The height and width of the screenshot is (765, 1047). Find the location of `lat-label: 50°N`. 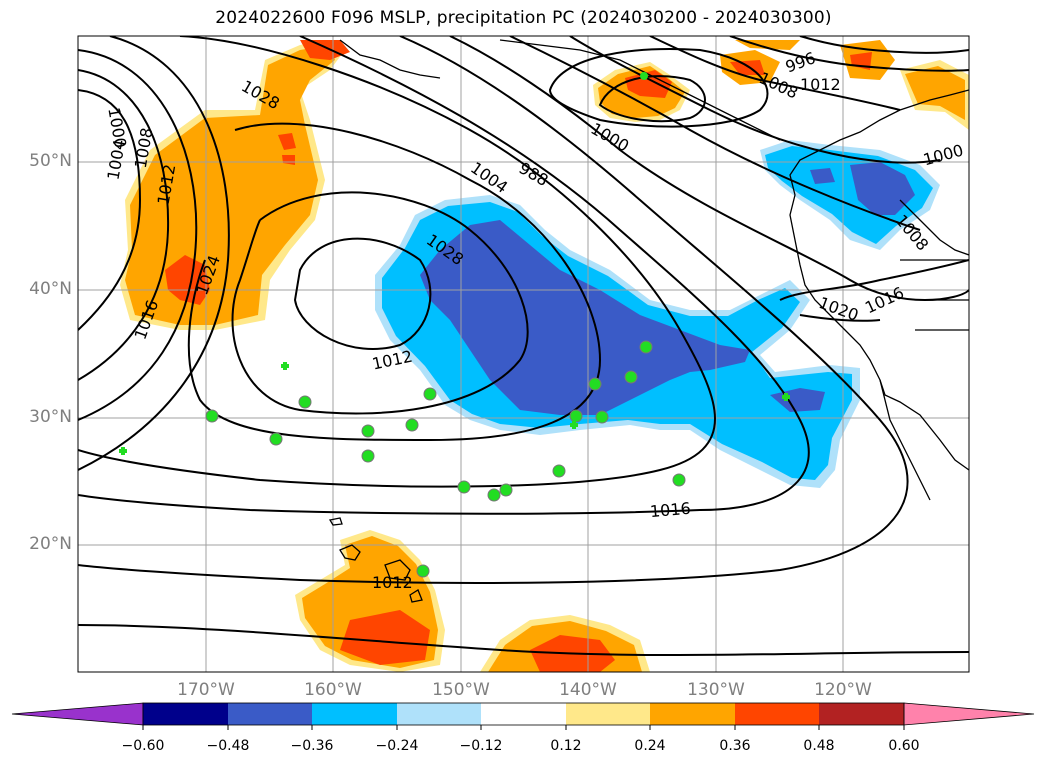

lat-label: 50°N is located at coordinates (50, 161).